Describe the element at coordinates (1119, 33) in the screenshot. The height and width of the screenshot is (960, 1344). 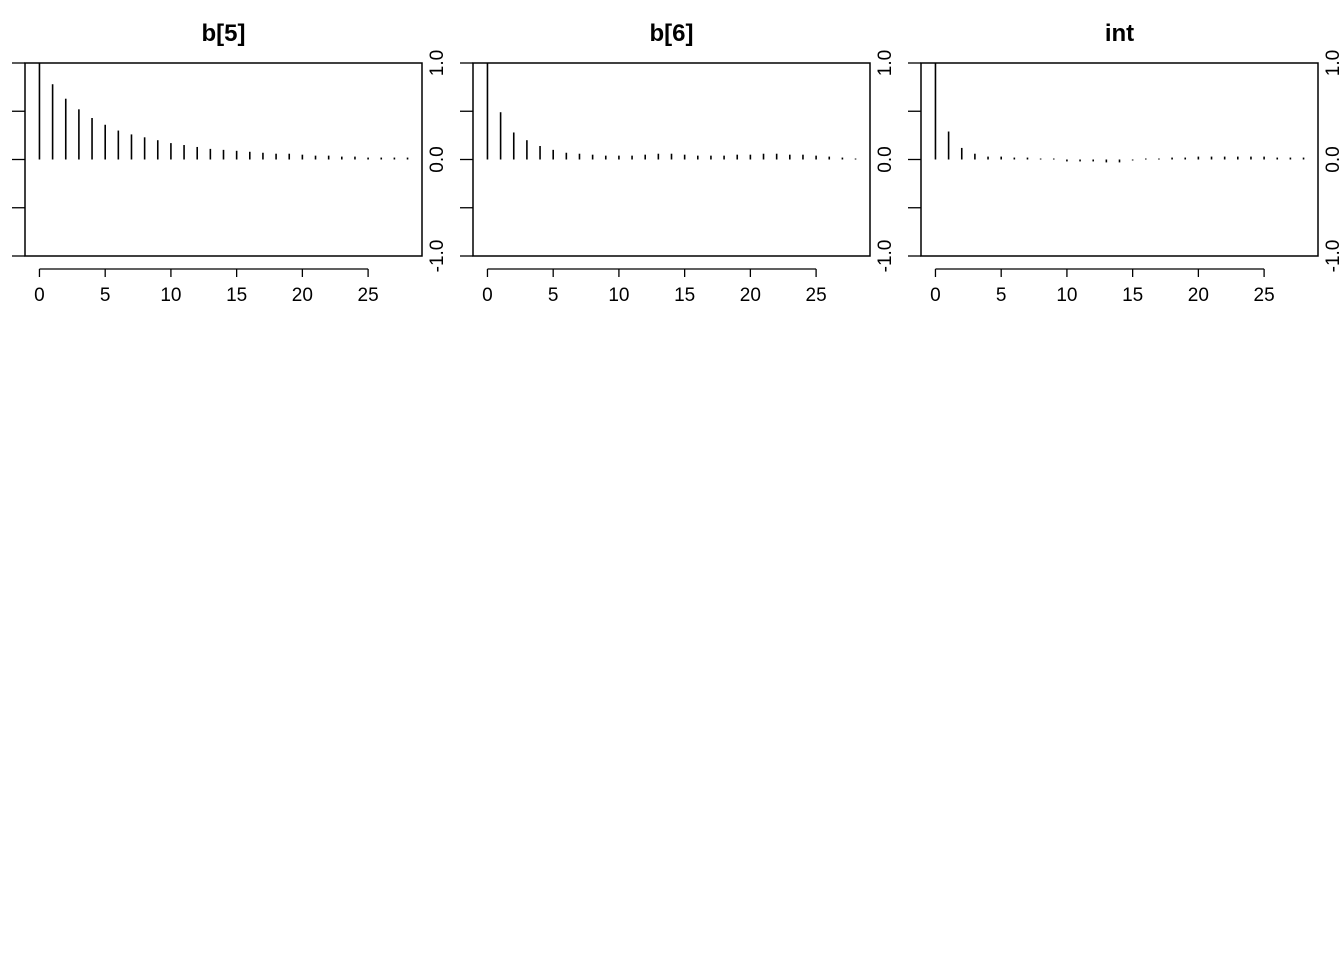
I see `panel-title: int` at that location.